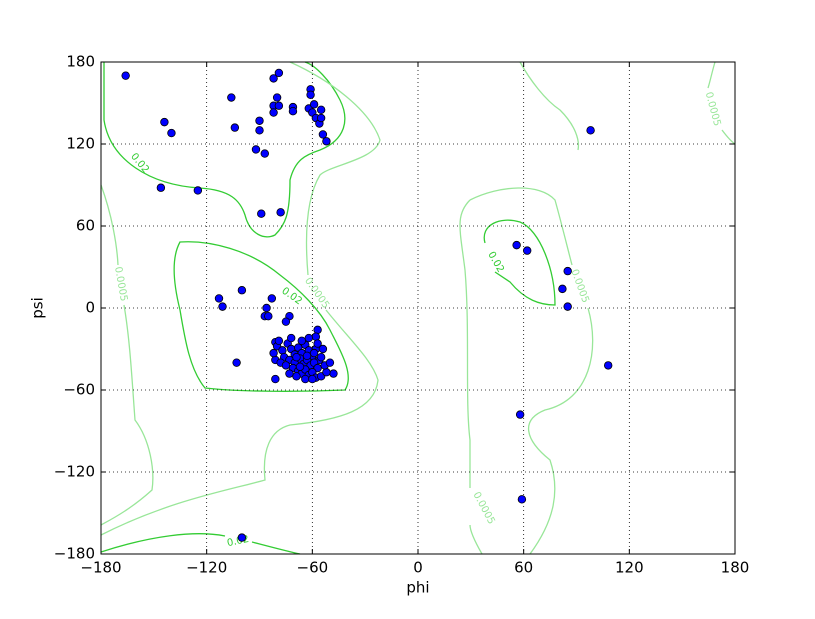 The image size is (815, 619). What do you see at coordinates (735, 568) in the screenshot?
I see `x-tick-label: 180` at bounding box center [735, 568].